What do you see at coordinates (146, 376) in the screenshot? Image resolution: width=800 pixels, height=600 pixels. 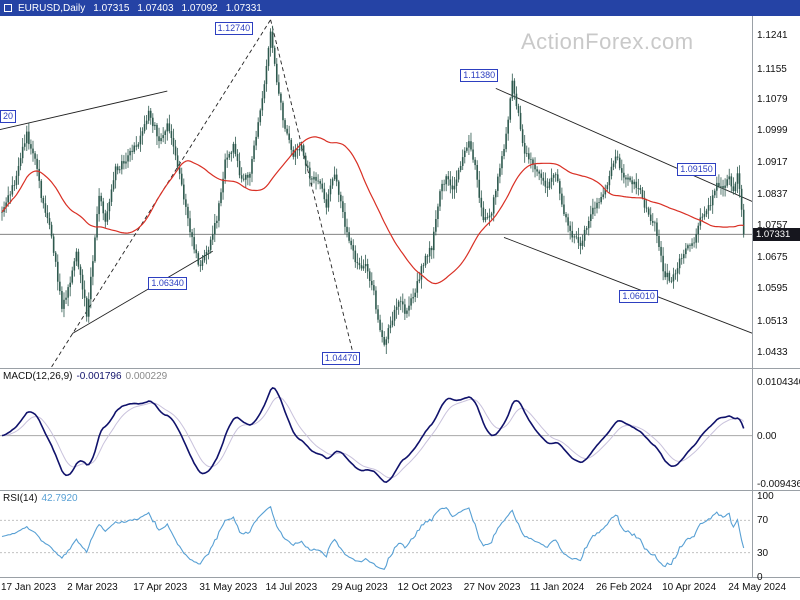 I see `macd-value-signal: 0.000229` at bounding box center [146, 376].